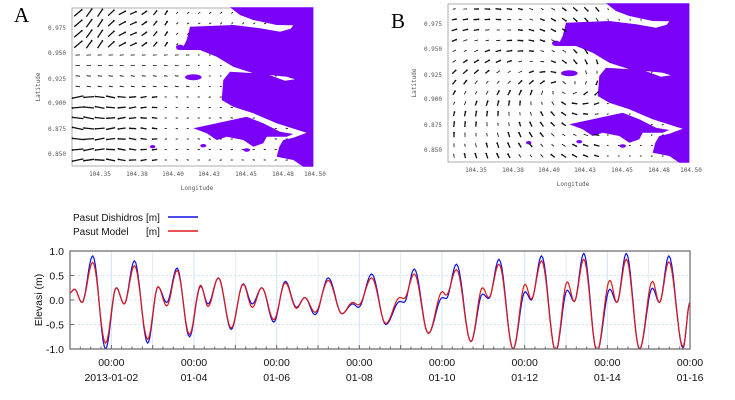  I want to click on y-tick-label: 1.0, so click(56, 252).